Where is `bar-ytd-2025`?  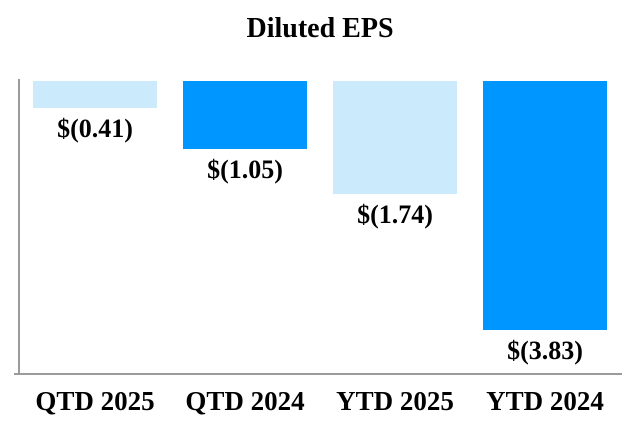
bar-ytd-2025 is located at coordinates (395, 137).